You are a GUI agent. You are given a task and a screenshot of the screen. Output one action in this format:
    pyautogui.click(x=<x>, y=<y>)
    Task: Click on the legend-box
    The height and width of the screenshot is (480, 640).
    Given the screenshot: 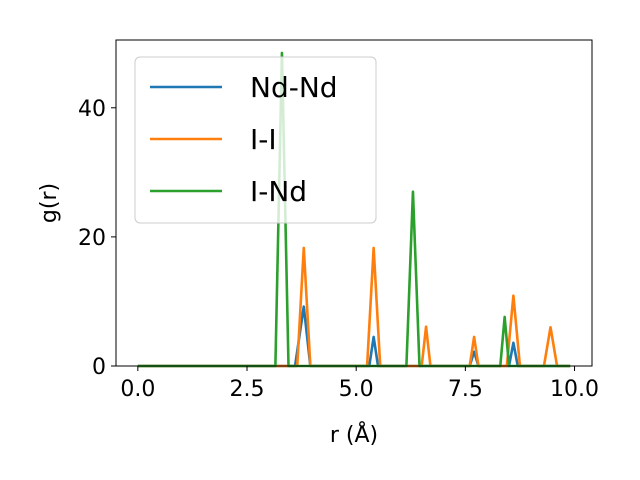 What is the action you would take?
    pyautogui.click(x=255, y=140)
    